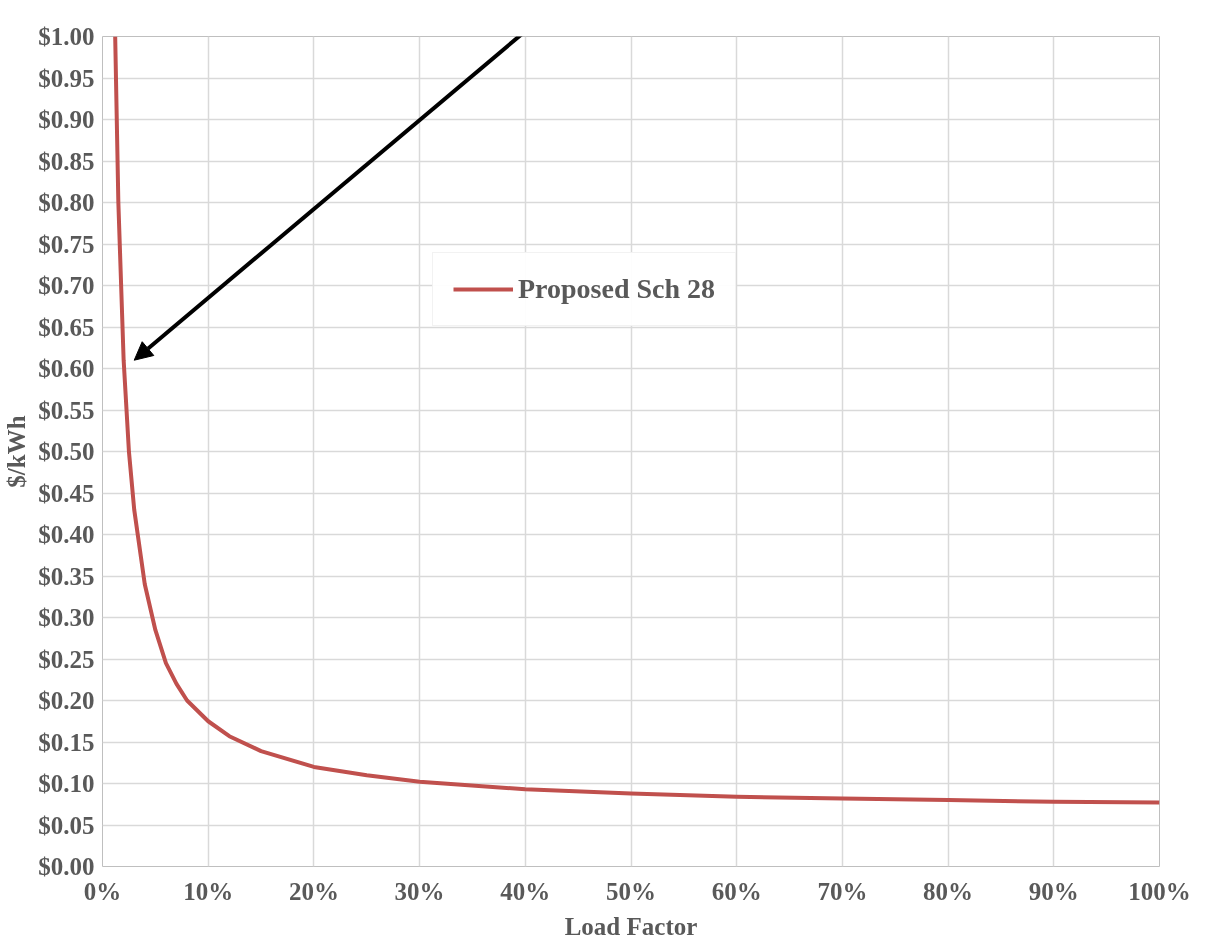 The image size is (1209, 942). I want to click on x-tick-label: 10%, so click(208, 891).